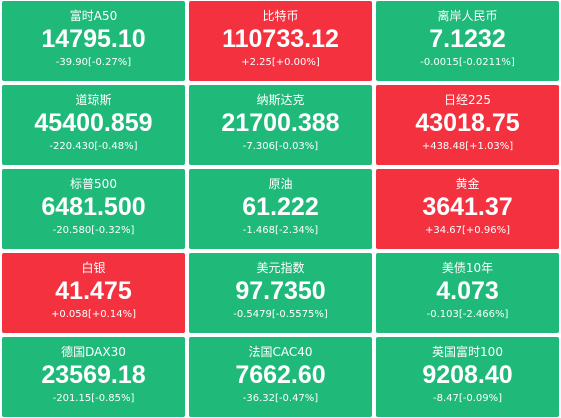  I want to click on quote-tile: 法国CAC40 7662.60 -36.32[-0.47%], so click(280, 377).